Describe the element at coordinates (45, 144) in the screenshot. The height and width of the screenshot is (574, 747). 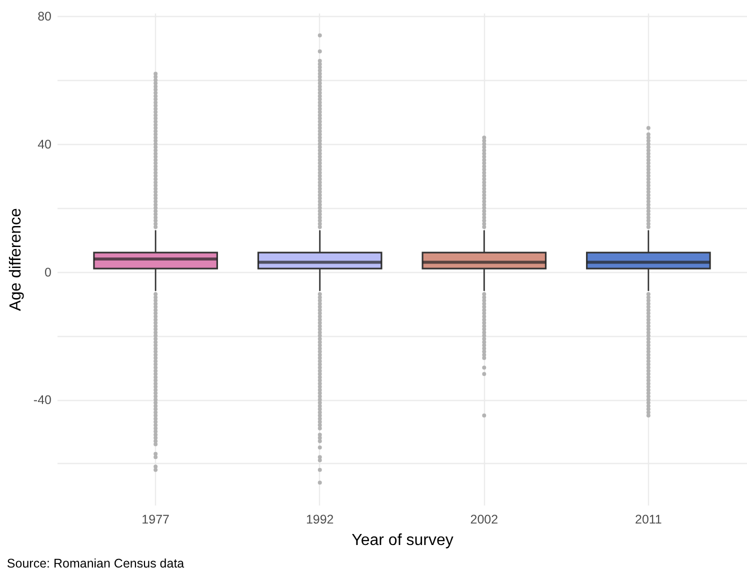
I see `y-tick-label: 40` at that location.